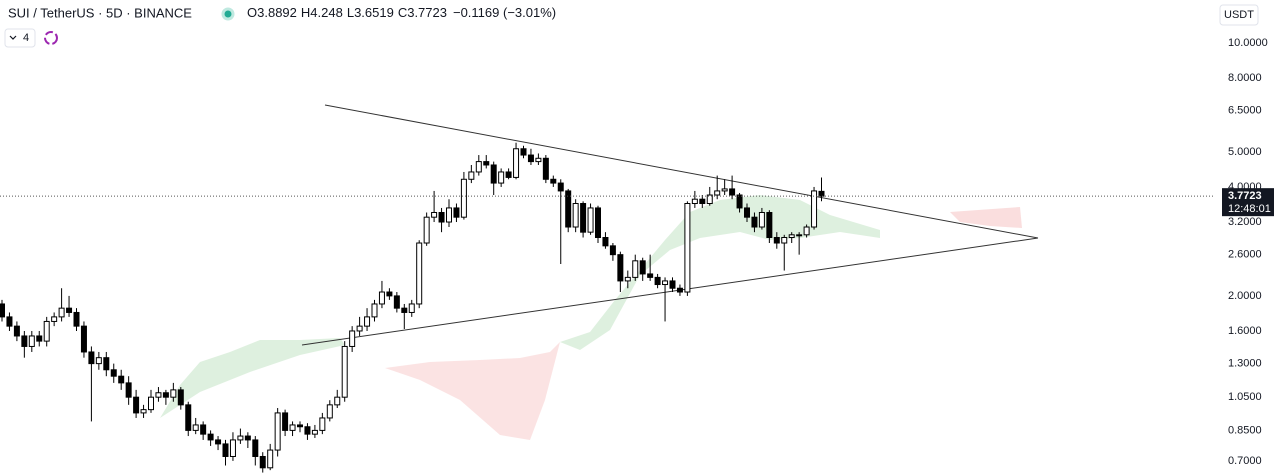 The width and height of the screenshot is (1280, 475). I want to click on indicator-toggle, so click(20, 38).